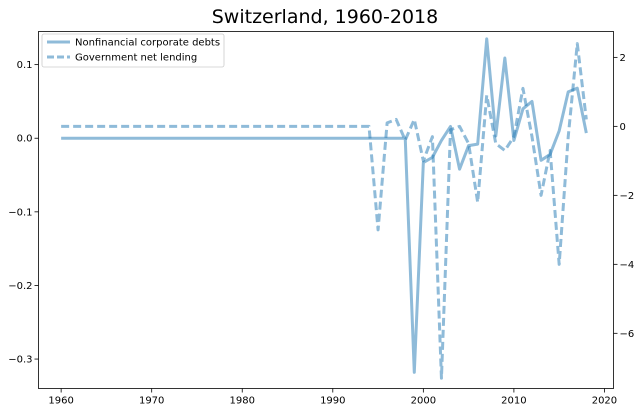  I want to click on x-tick-label: 1980, so click(242, 401).